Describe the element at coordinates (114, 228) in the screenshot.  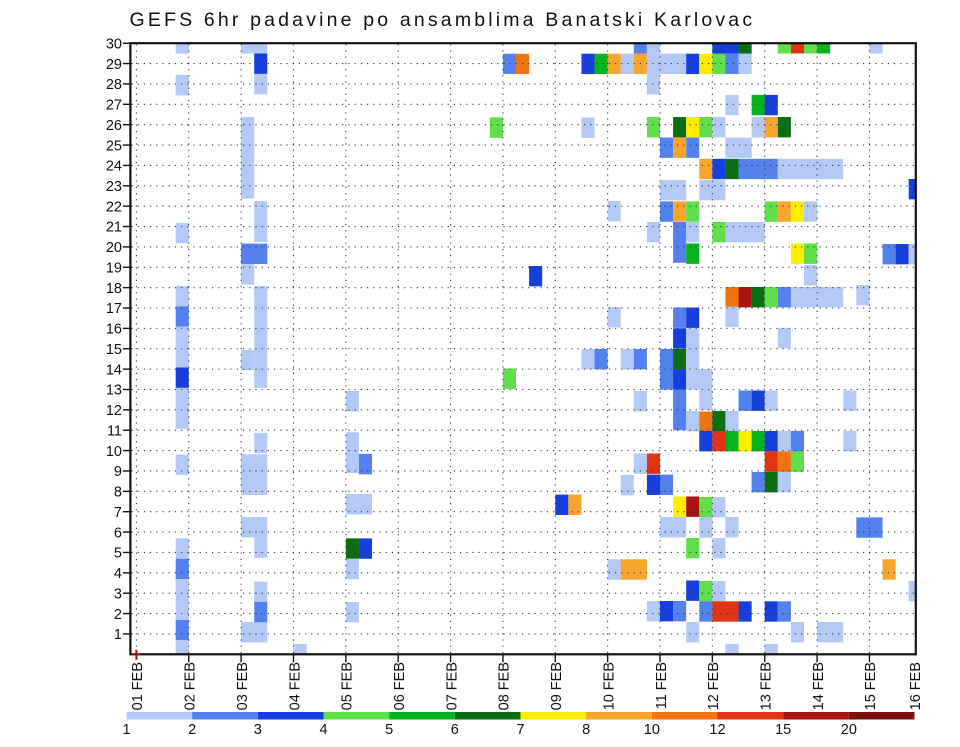
I see `svg-text: 21` at that location.